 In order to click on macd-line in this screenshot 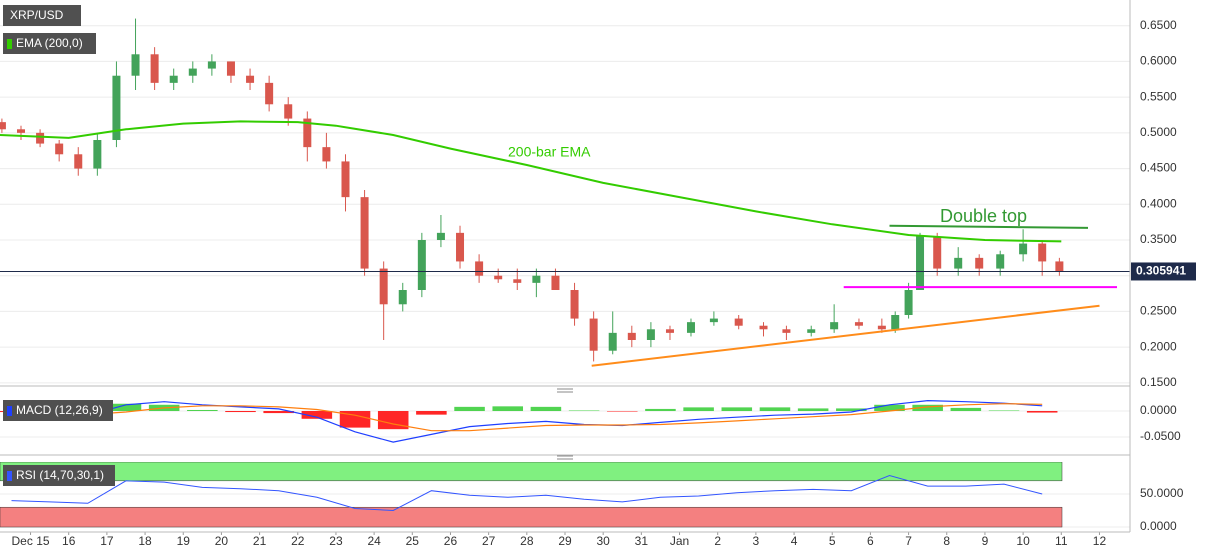, I will do `click(527, 417)`.